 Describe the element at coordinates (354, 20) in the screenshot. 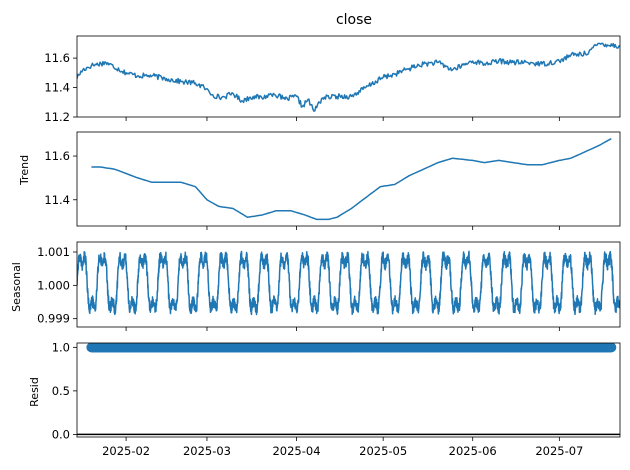

I see `chart-title: close` at that location.